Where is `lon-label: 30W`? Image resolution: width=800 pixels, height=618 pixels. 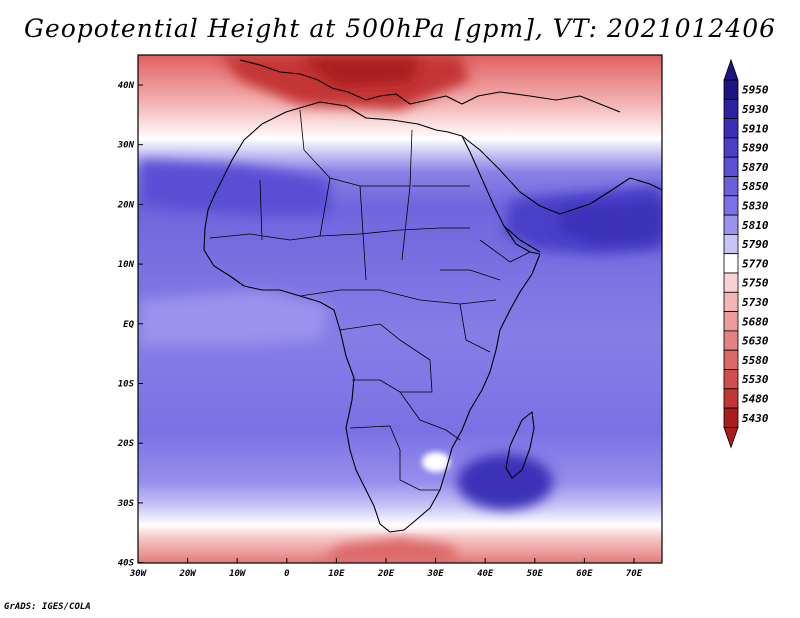 lon-label: 30W is located at coordinates (138, 574).